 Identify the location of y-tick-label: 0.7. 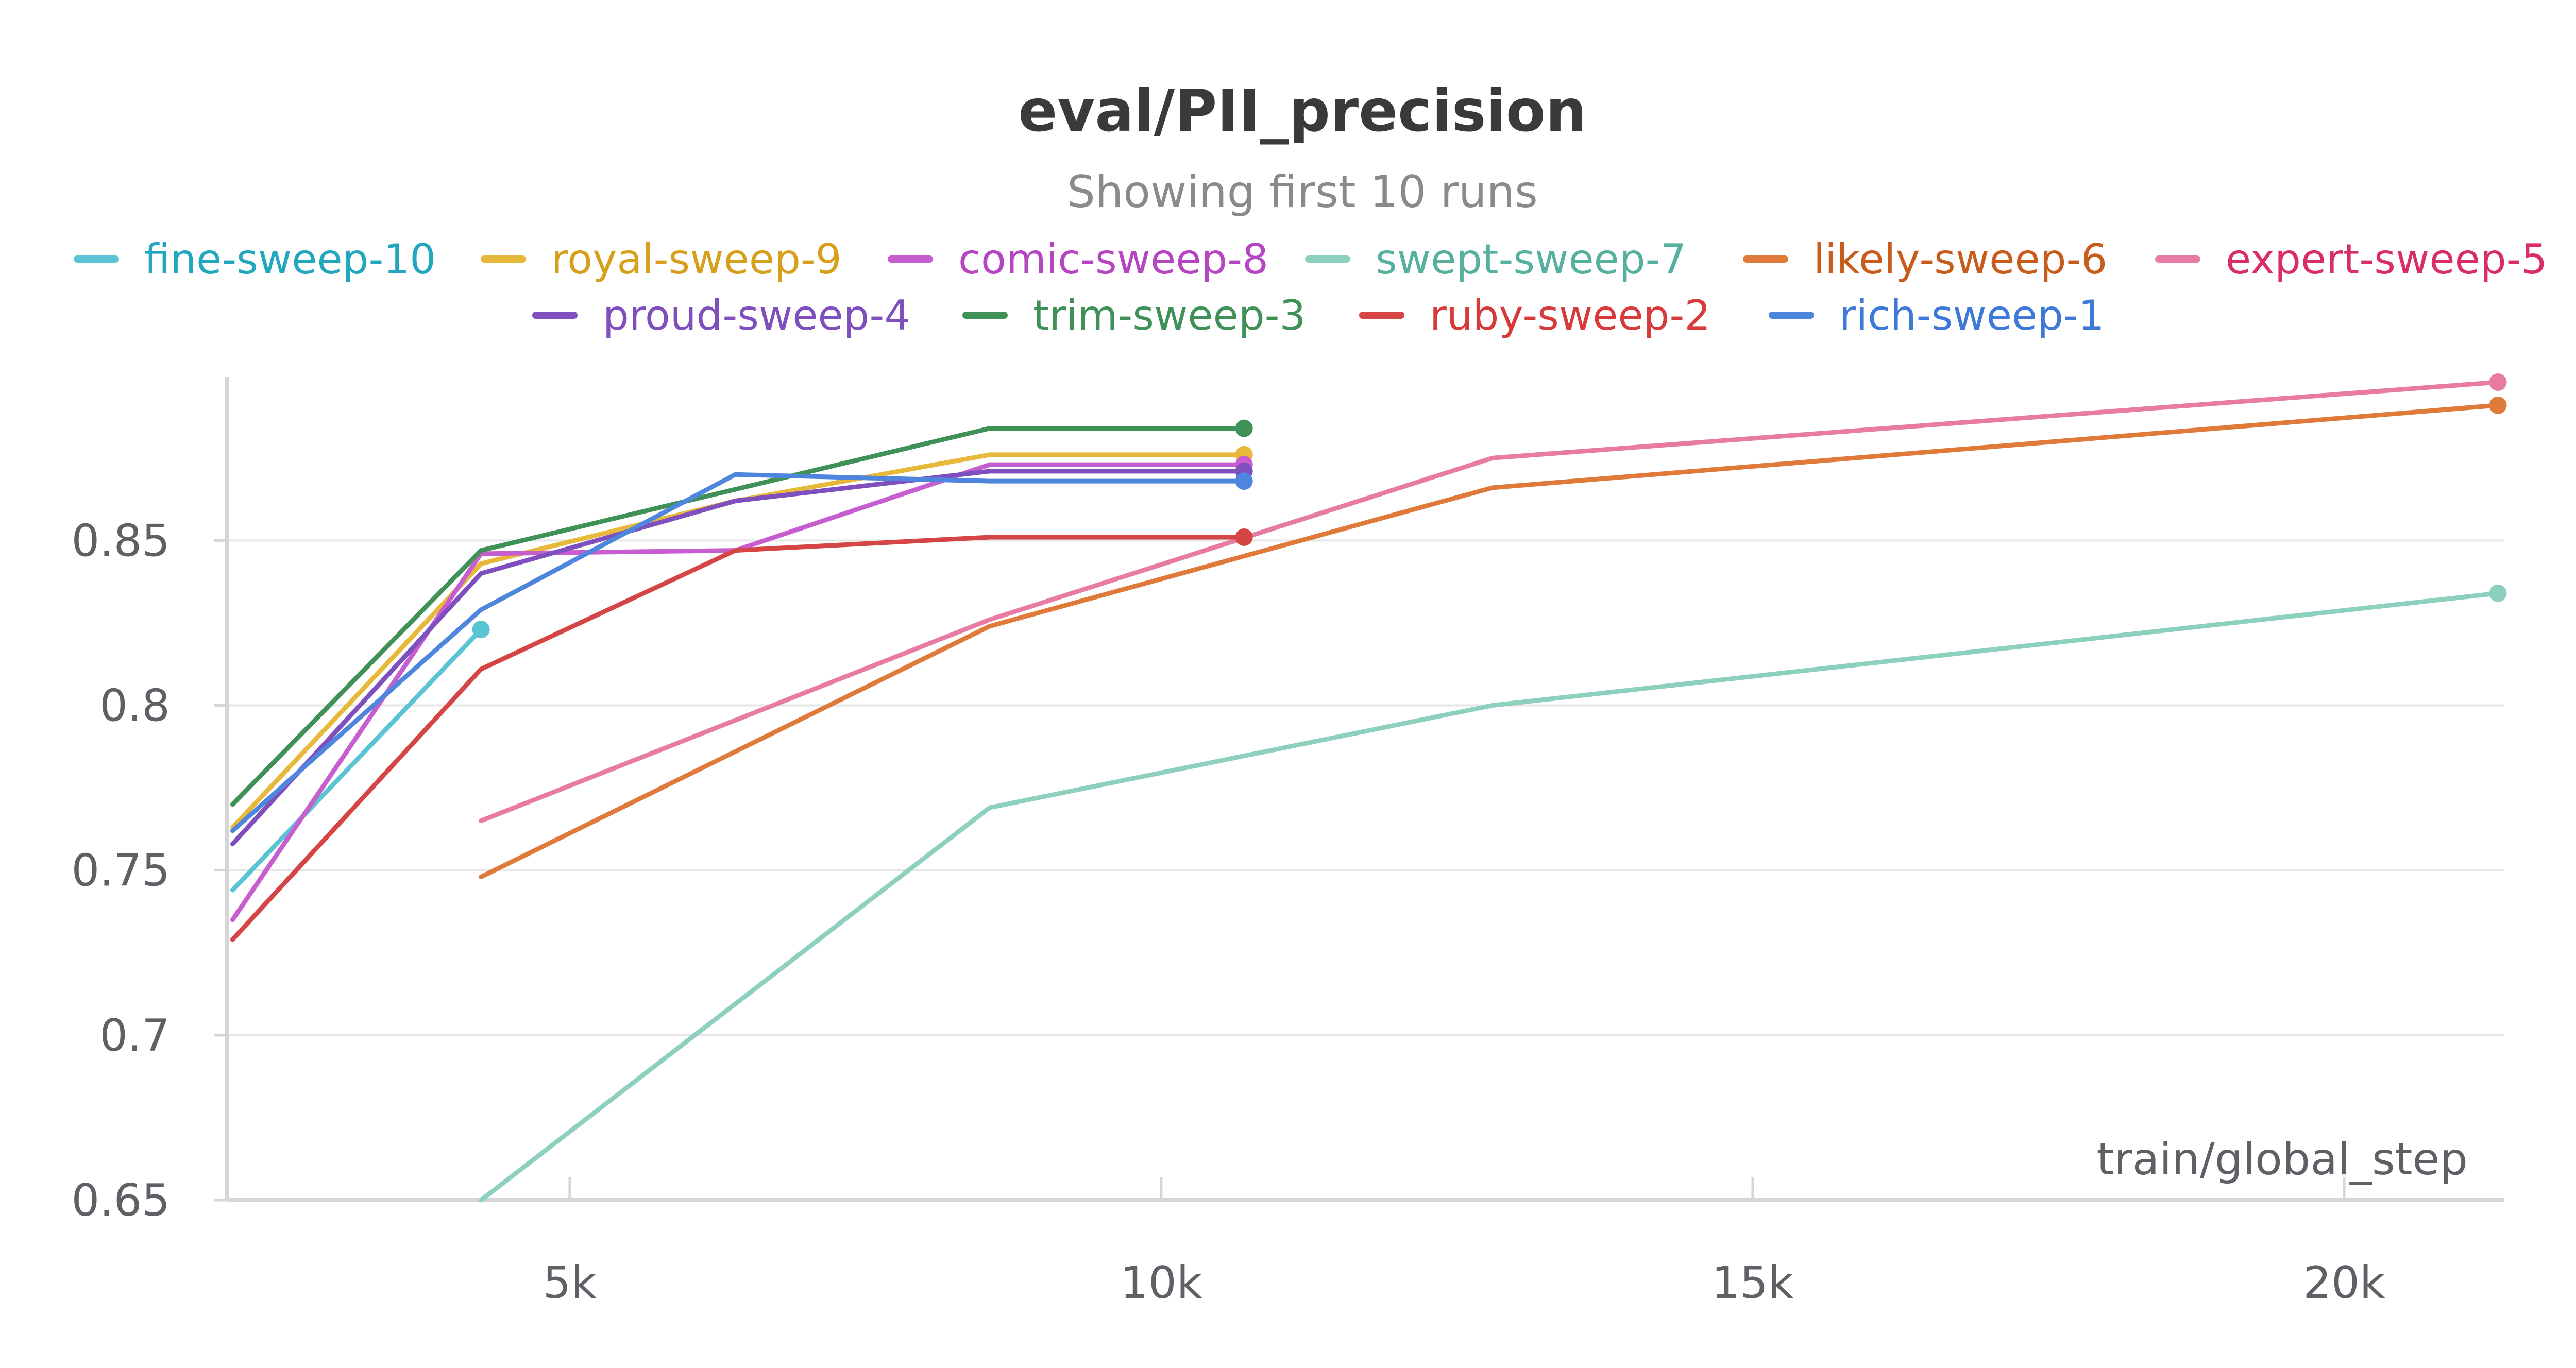
(135, 1036).